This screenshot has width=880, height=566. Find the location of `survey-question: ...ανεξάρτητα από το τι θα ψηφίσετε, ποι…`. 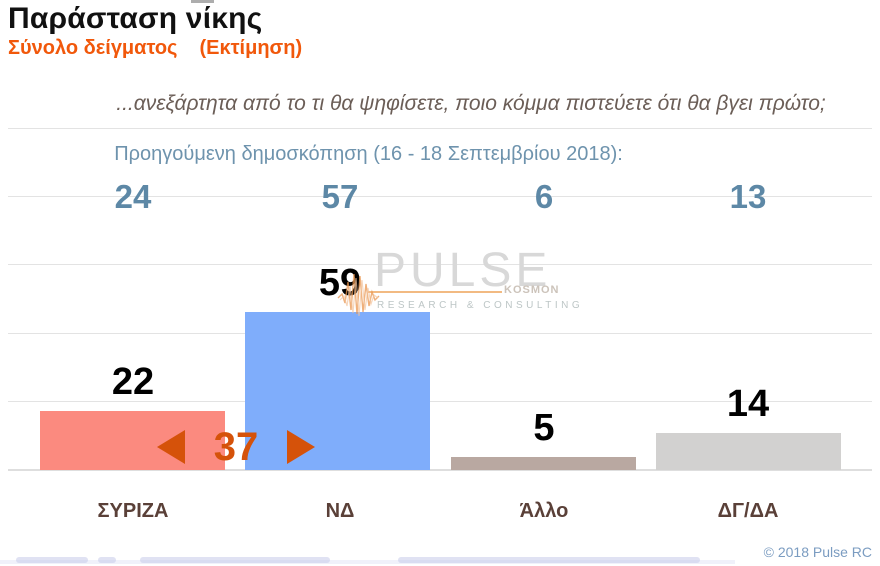

survey-question: ...ανεξάρτητα από το τι θα ψηφίσετε, ποι… is located at coordinates (471, 103).